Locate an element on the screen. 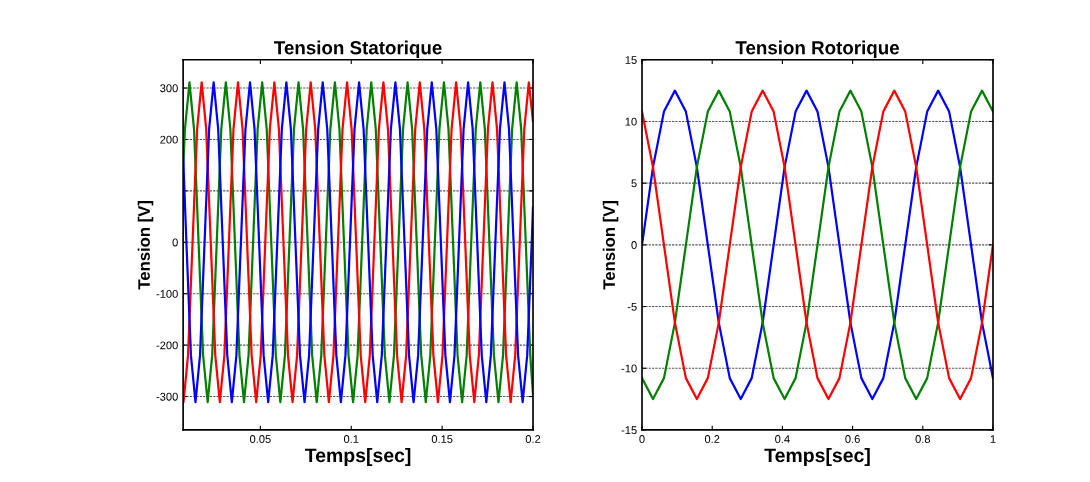 The height and width of the screenshot is (482, 1090). y-tick-label: -100 is located at coordinates (167, 293).